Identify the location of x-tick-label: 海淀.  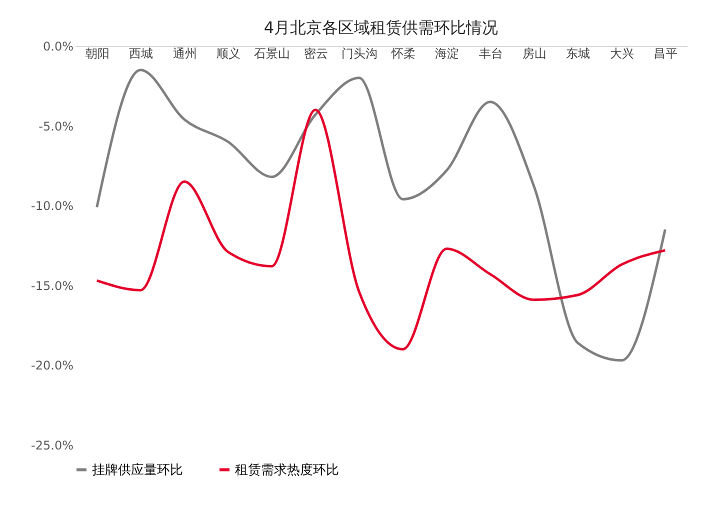
(447, 53).